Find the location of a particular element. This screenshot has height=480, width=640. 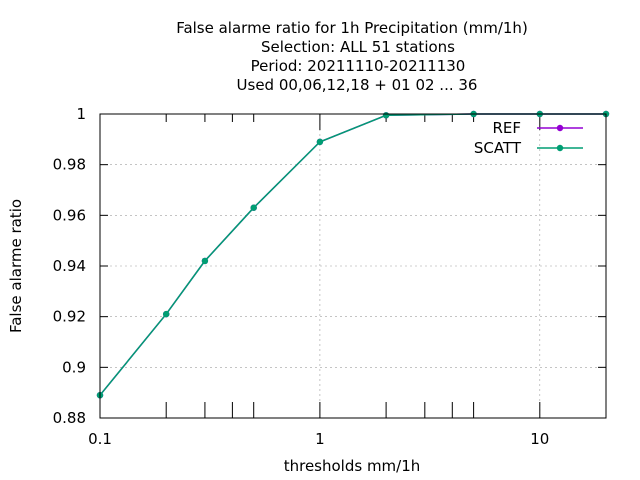

x-axis-label: thresholds mm/1h is located at coordinates (352, 466).